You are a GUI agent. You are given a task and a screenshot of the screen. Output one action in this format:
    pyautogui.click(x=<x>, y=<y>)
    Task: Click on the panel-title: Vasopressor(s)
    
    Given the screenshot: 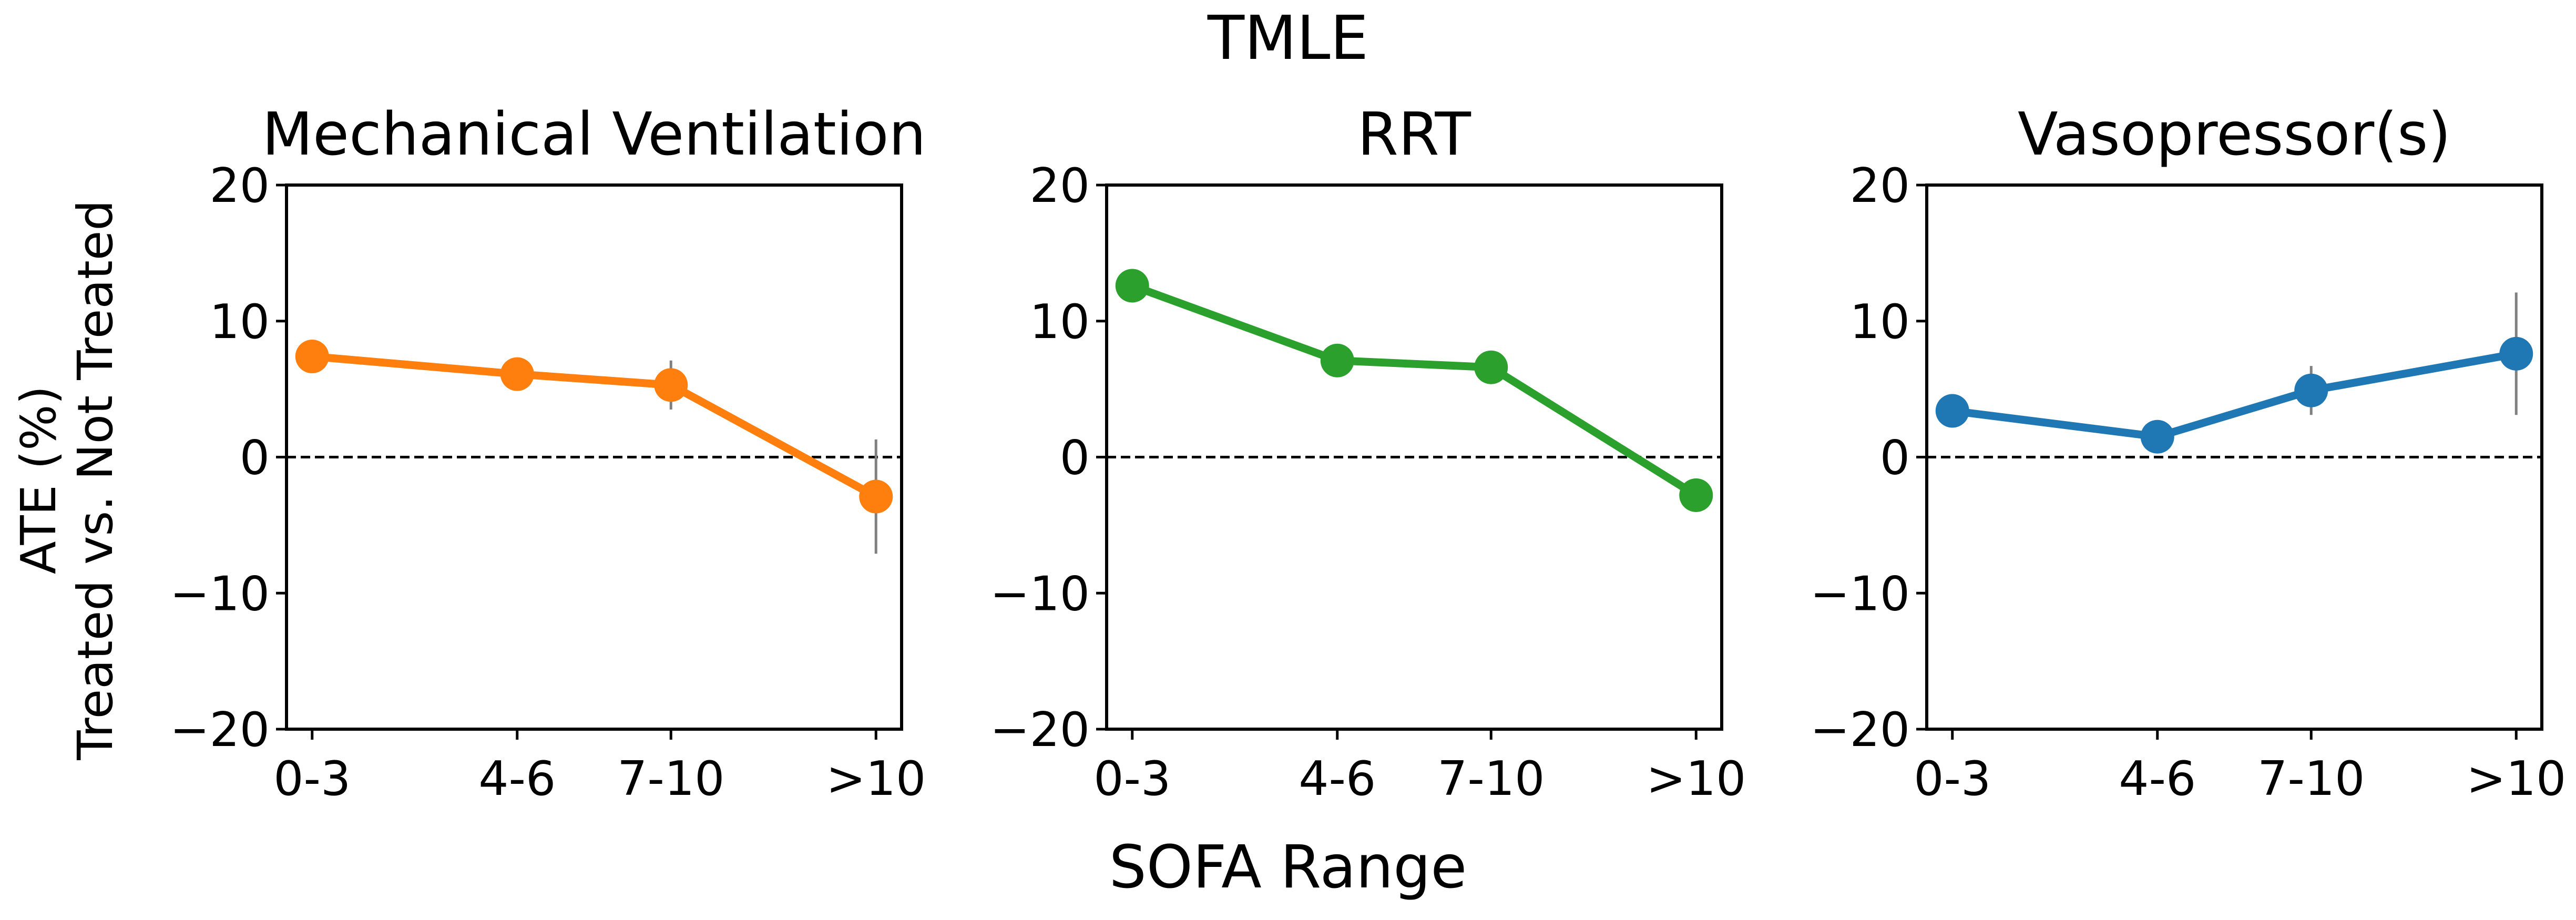 What is the action you would take?
    pyautogui.click(x=2234, y=134)
    